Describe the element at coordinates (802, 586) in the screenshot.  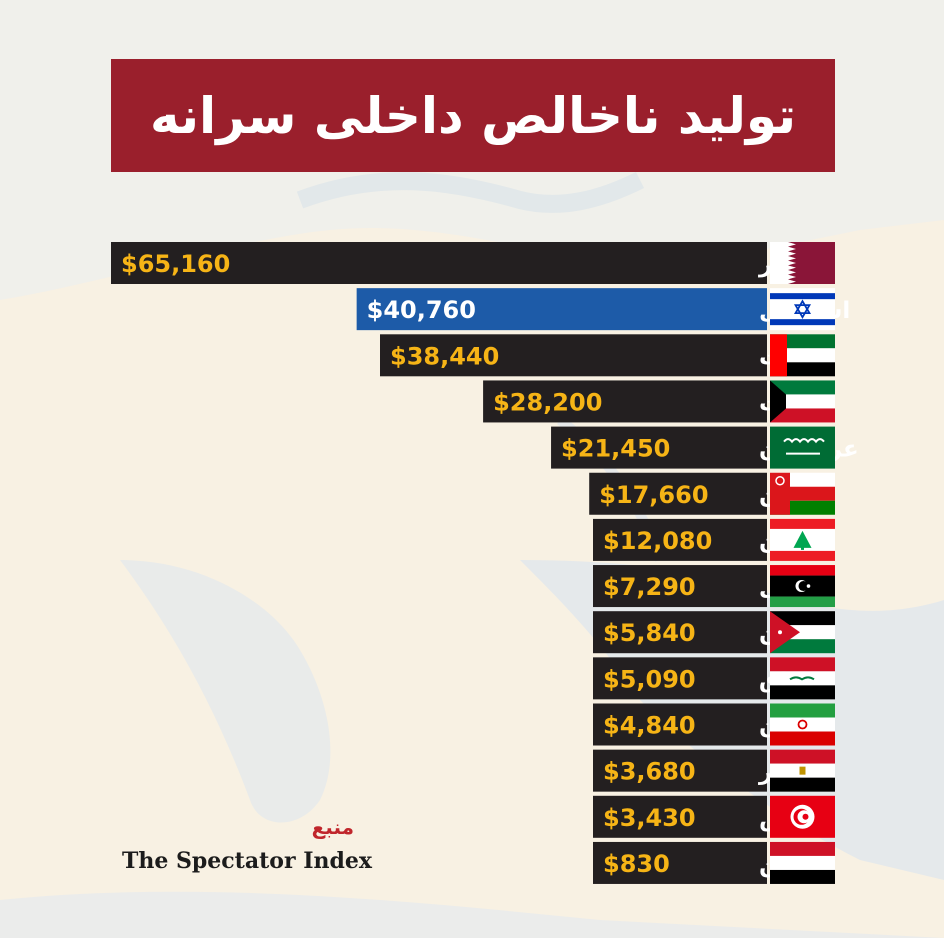
I see `libya-flag-icon` at that location.